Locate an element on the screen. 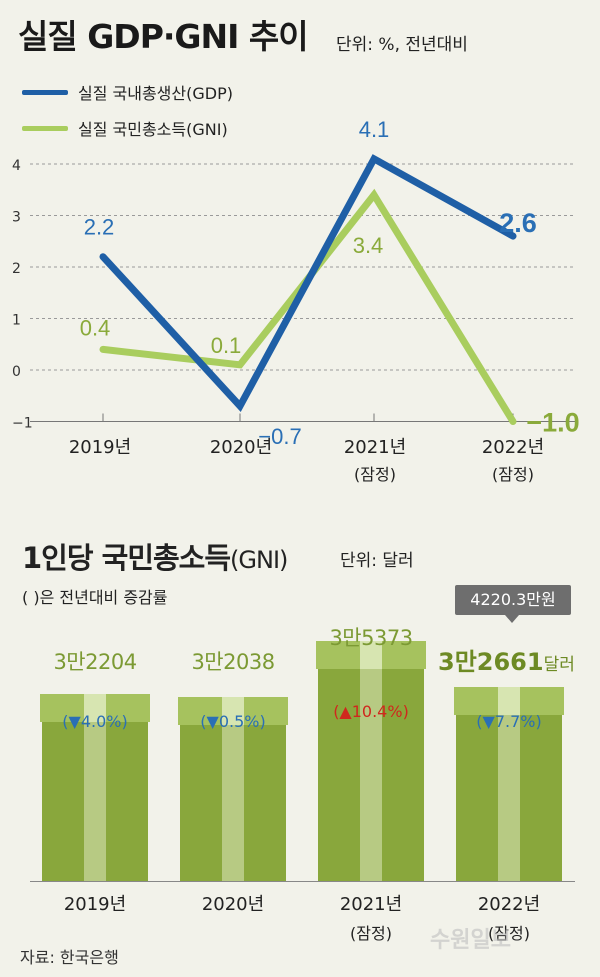  y-tick-label: 1 is located at coordinates (16, 321).